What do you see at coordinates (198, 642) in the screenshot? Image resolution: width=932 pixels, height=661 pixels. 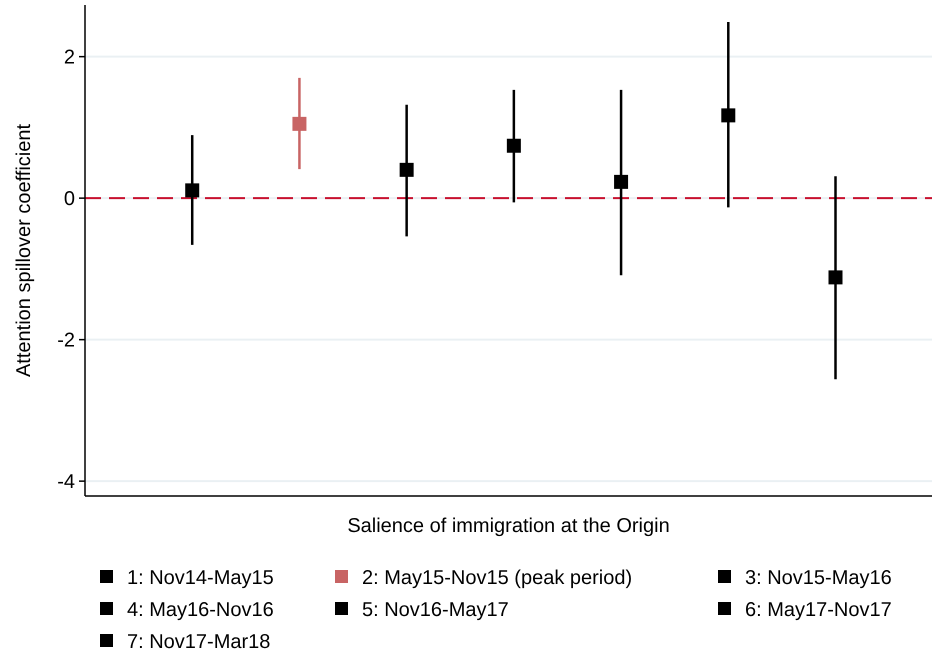 I see `legend-label: 7: Nov17-Mar18` at bounding box center [198, 642].